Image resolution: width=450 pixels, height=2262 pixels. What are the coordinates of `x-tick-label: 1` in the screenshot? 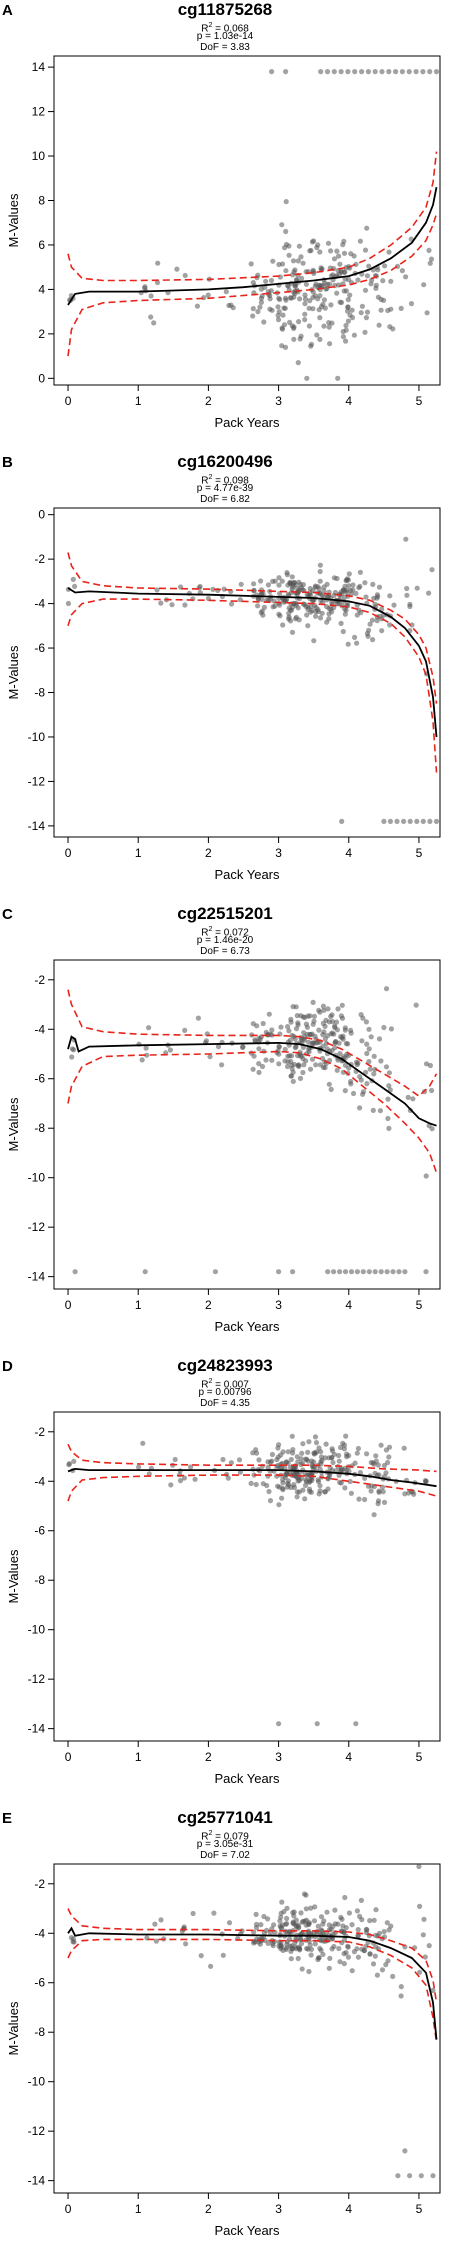 It's located at (138, 853).